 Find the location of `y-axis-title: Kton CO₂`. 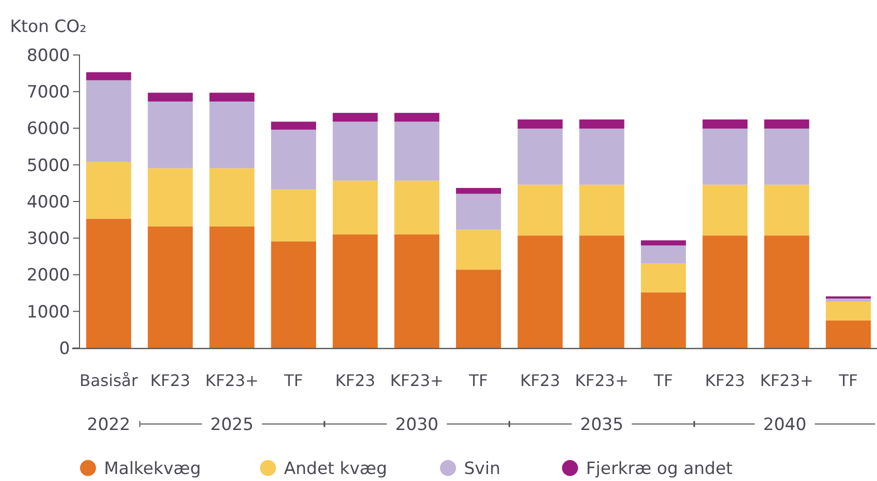

y-axis-title: Kton CO₂ is located at coordinates (48, 27).